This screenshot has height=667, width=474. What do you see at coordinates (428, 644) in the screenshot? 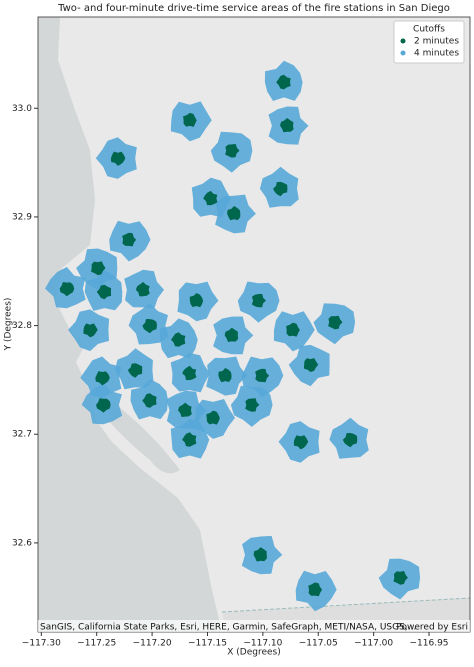
I see `x-tick-label: −116.95` at bounding box center [428, 644].